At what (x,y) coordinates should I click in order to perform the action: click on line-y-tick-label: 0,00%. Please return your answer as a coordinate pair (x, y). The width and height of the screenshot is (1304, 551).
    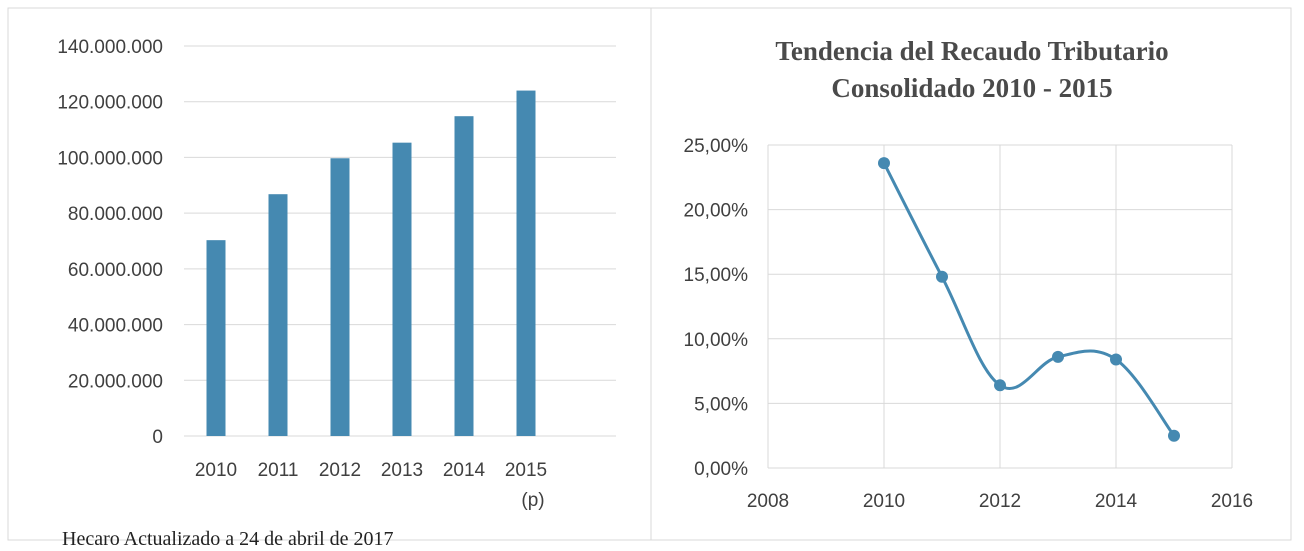
    Looking at the image, I should click on (721, 469).